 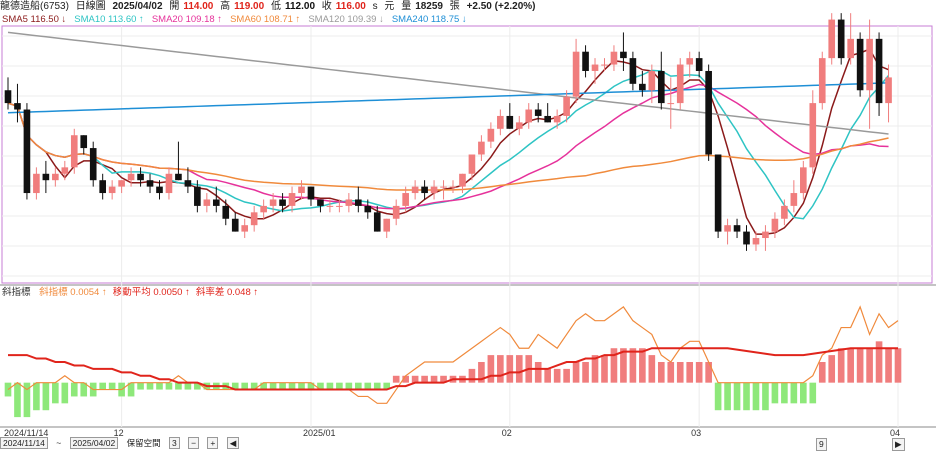 What do you see at coordinates (26, 433) in the screenshot?
I see `x-axis-start-label: 2024/11/14` at bounding box center [26, 433].